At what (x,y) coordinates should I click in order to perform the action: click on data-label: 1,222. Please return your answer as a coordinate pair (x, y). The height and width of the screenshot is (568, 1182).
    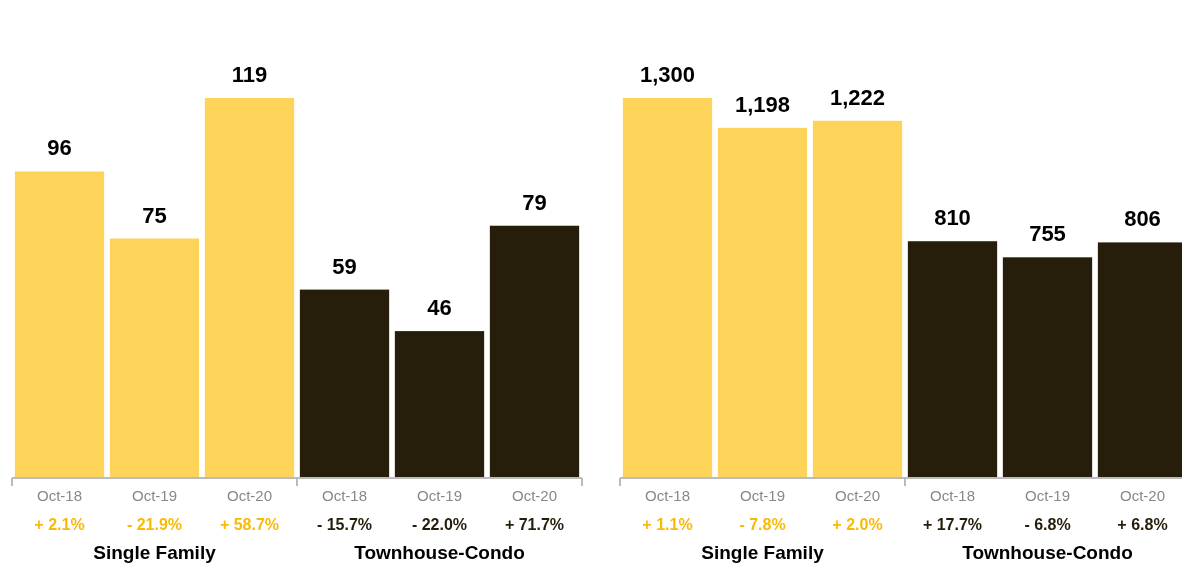
    Looking at the image, I should click on (857, 97).